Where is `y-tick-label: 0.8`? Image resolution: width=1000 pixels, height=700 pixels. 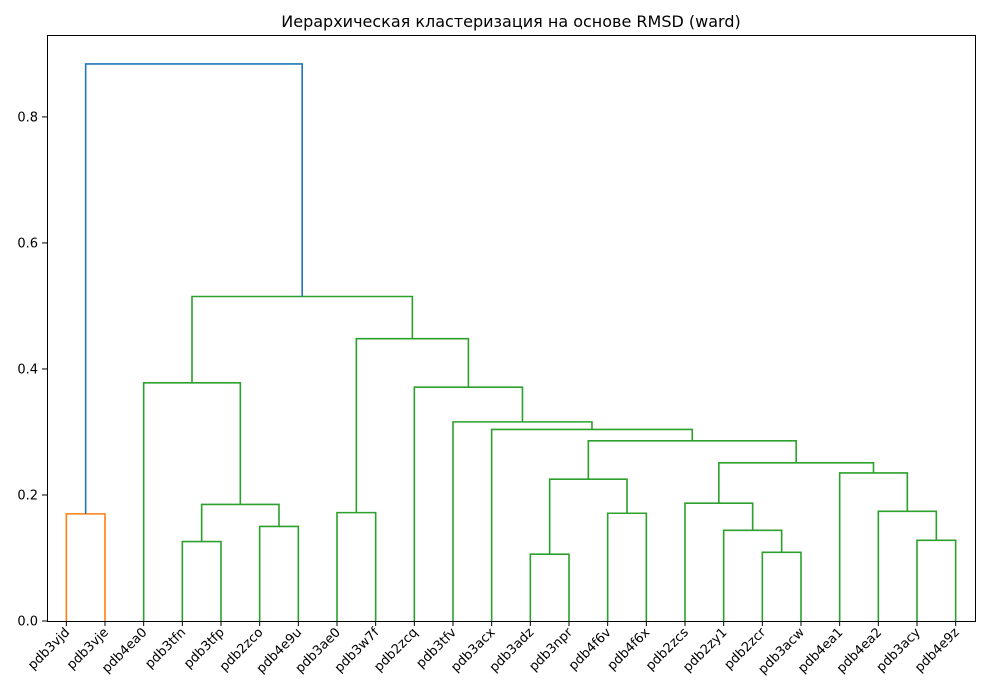 y-tick-label: 0.8 is located at coordinates (27, 117).